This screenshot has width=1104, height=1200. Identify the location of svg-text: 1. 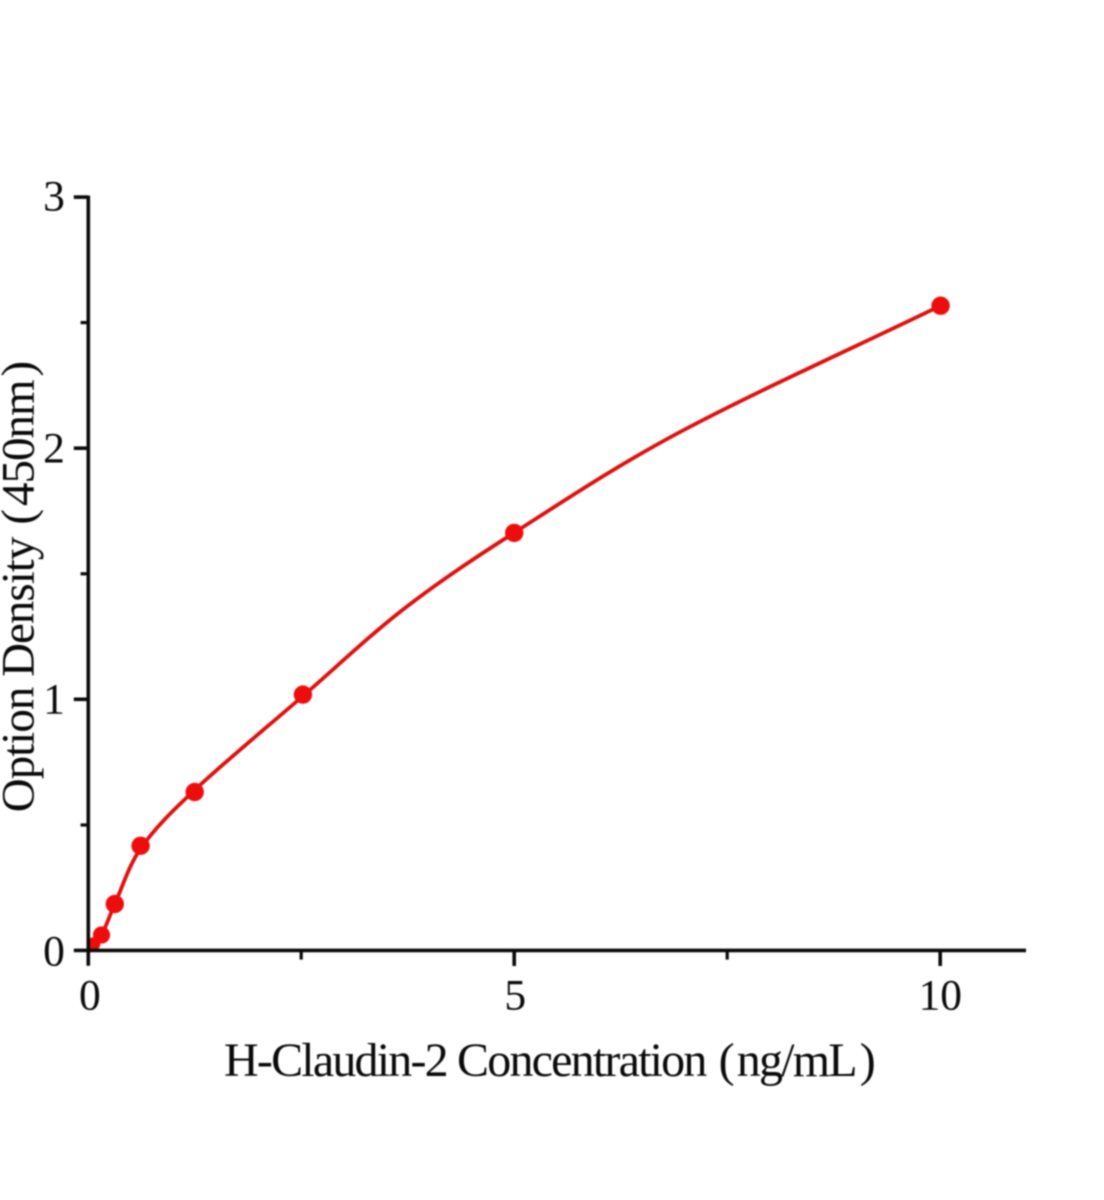
(54, 700).